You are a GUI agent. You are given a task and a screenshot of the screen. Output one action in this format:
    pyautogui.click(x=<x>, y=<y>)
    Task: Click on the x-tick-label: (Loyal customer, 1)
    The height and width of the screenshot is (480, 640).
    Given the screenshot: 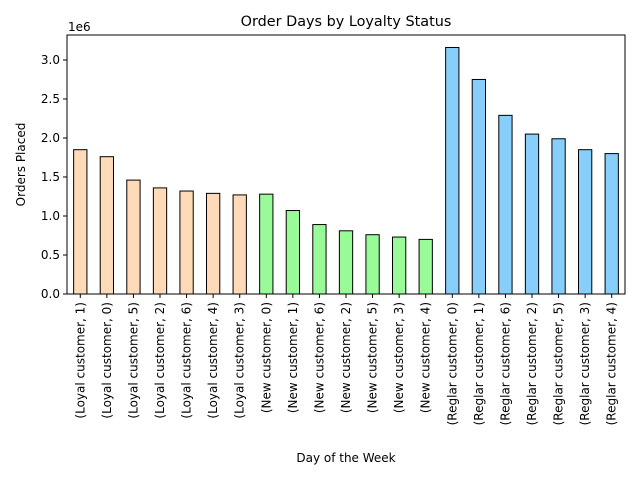 What is the action you would take?
    pyautogui.click(x=80, y=360)
    